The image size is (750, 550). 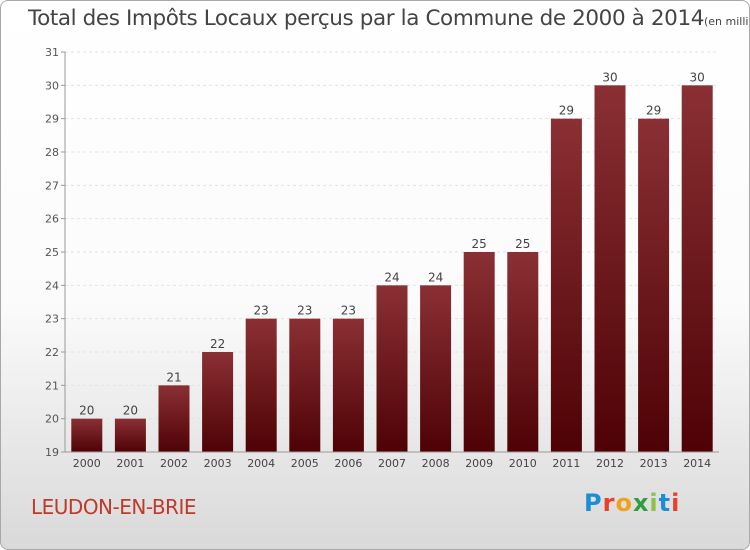 I want to click on bar-value-label: 22, so click(x=217, y=344).